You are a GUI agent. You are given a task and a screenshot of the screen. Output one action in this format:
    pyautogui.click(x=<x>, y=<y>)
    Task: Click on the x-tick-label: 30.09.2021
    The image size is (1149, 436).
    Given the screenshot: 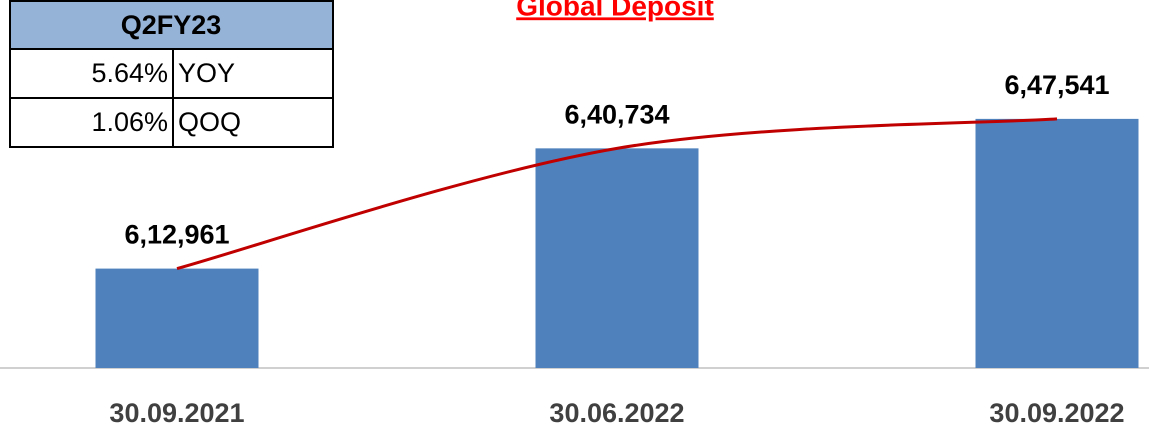 What is the action you would take?
    pyautogui.click(x=176, y=413)
    